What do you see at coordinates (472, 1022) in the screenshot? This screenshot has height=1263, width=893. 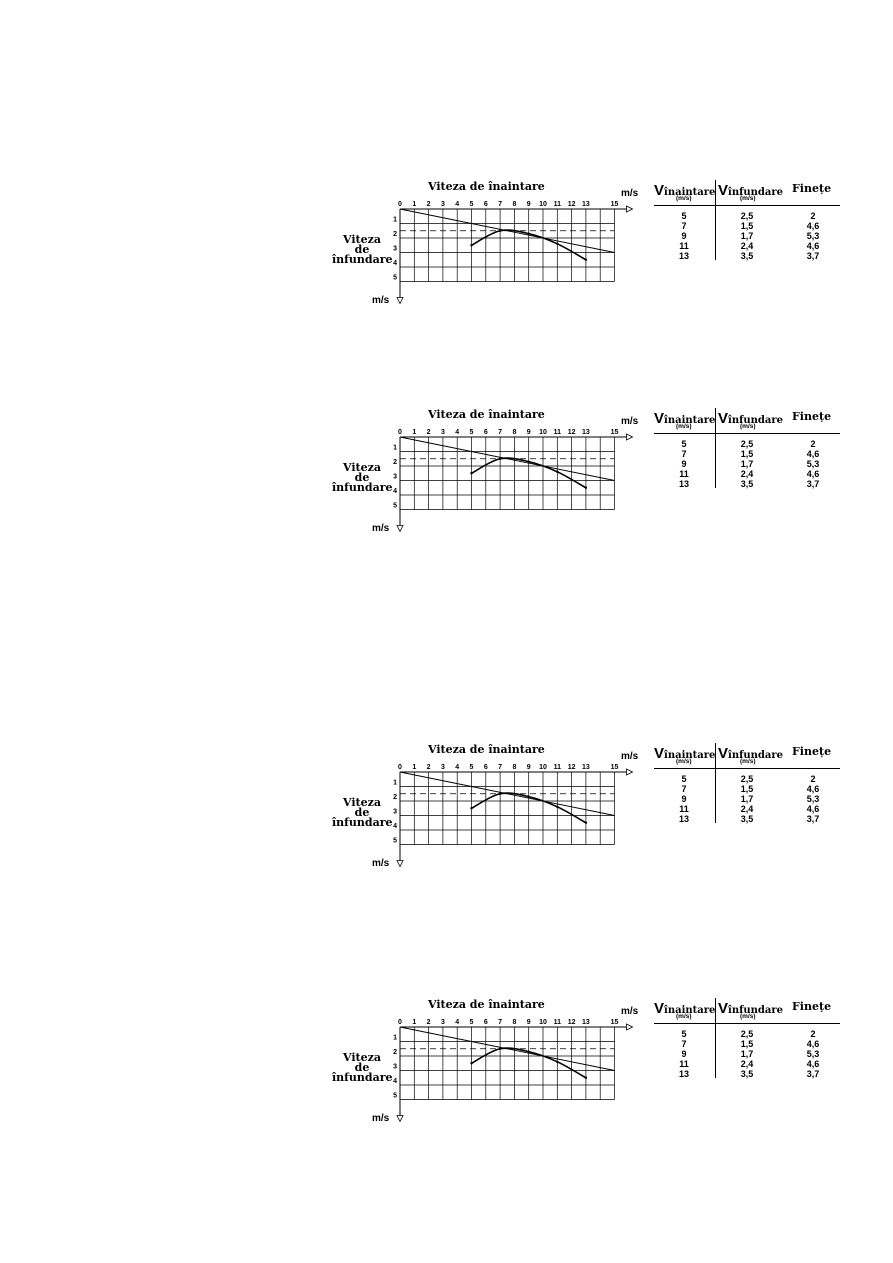 I see `x-tick-label: 5` at bounding box center [472, 1022].